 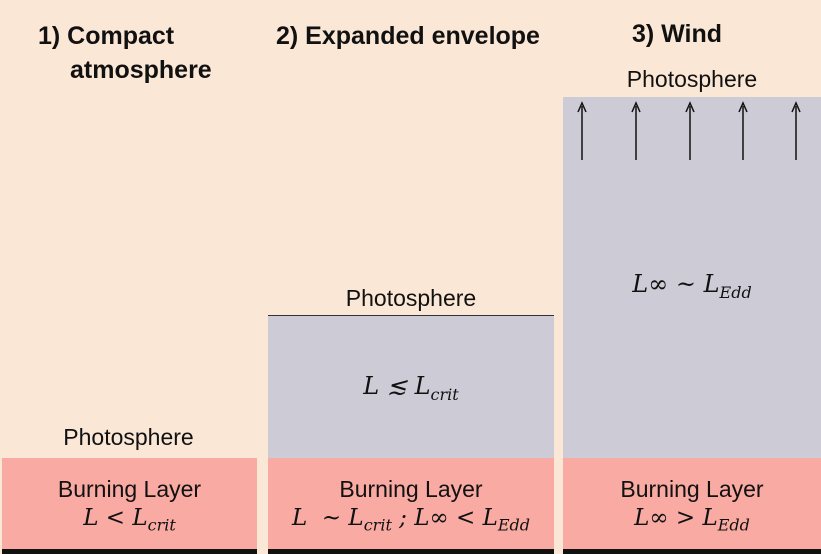 I want to click on wind-arrow-5-icon, so click(x=796, y=130).